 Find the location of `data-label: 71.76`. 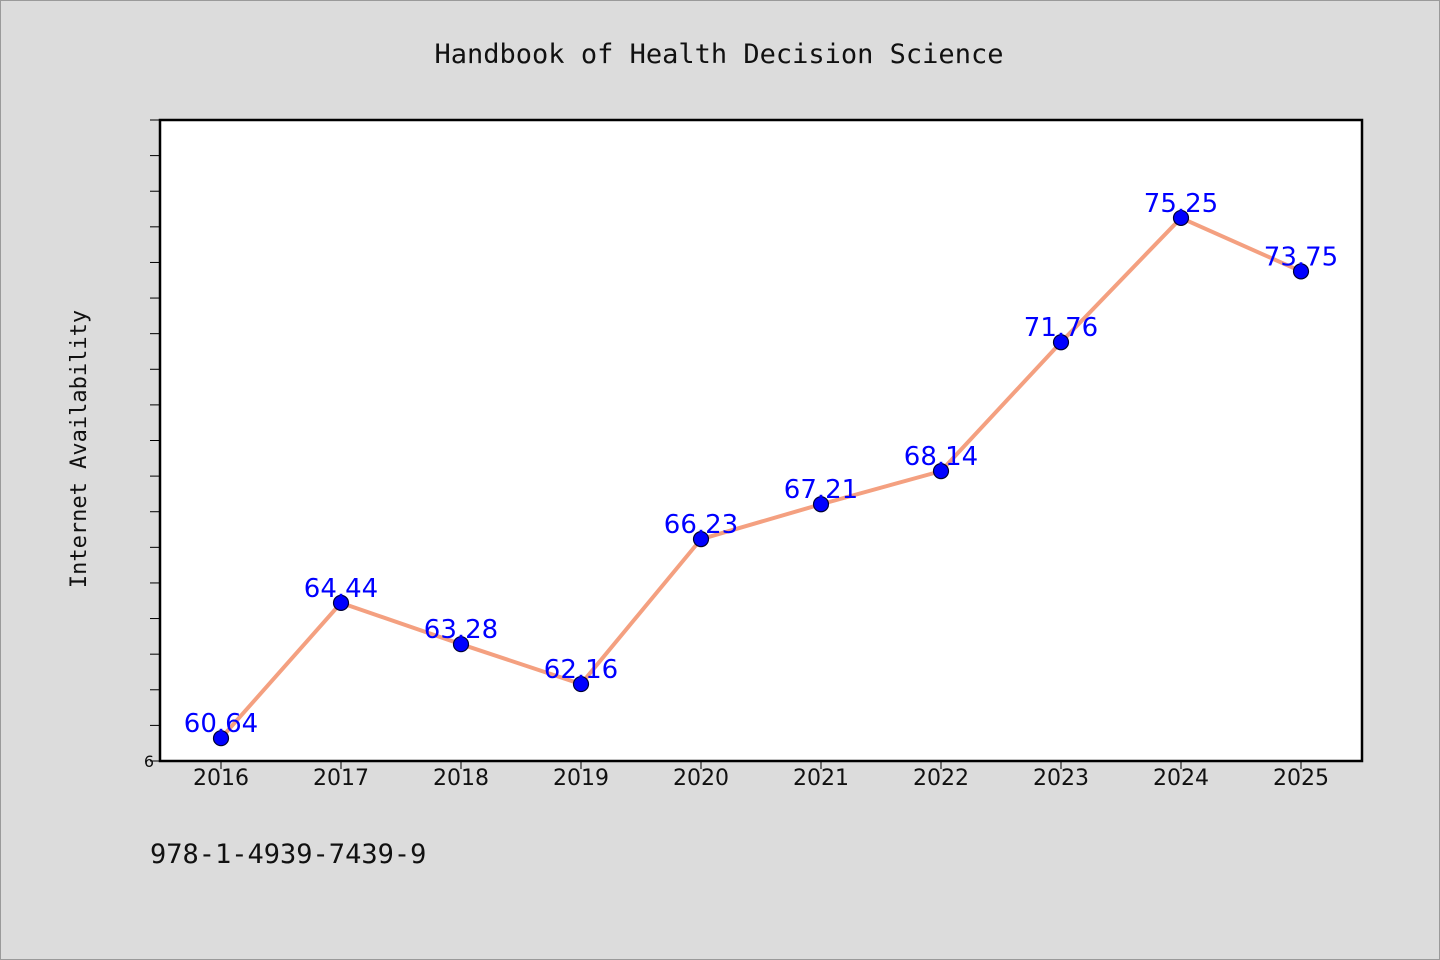

data-label: 71.76 is located at coordinates (1061, 328).